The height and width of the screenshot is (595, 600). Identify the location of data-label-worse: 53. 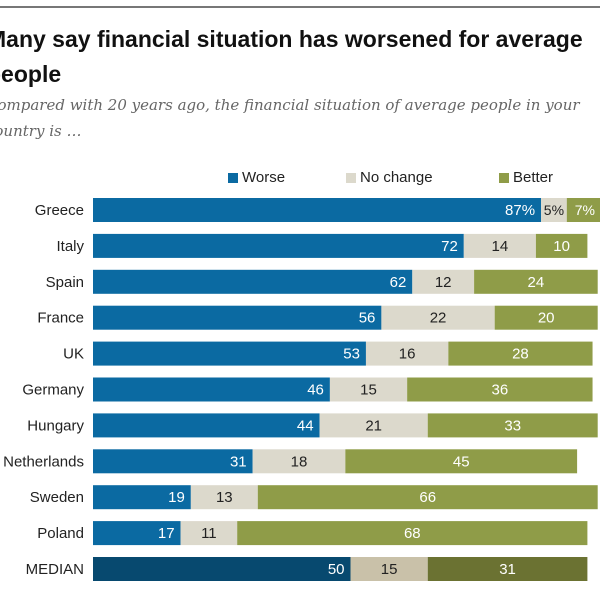
(351, 354).